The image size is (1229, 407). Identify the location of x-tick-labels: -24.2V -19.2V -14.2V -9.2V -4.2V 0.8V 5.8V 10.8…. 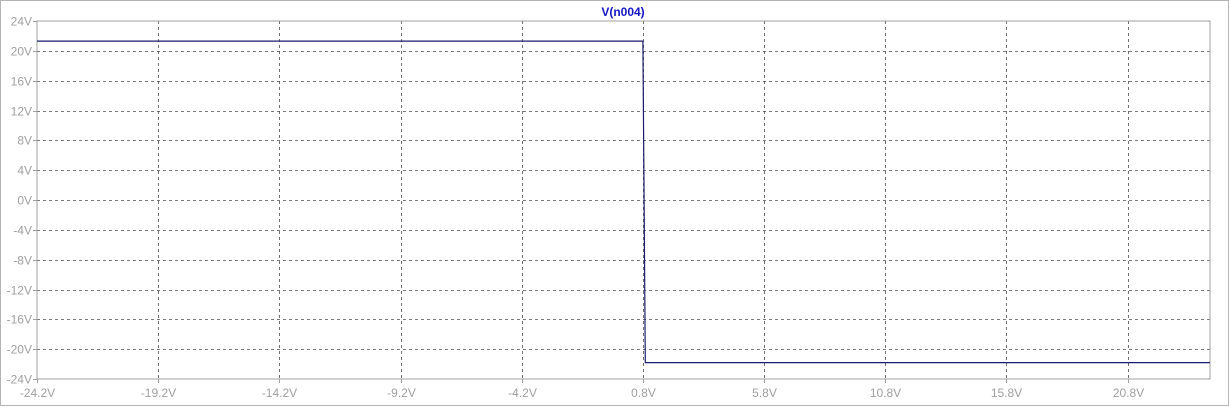
(582, 393).